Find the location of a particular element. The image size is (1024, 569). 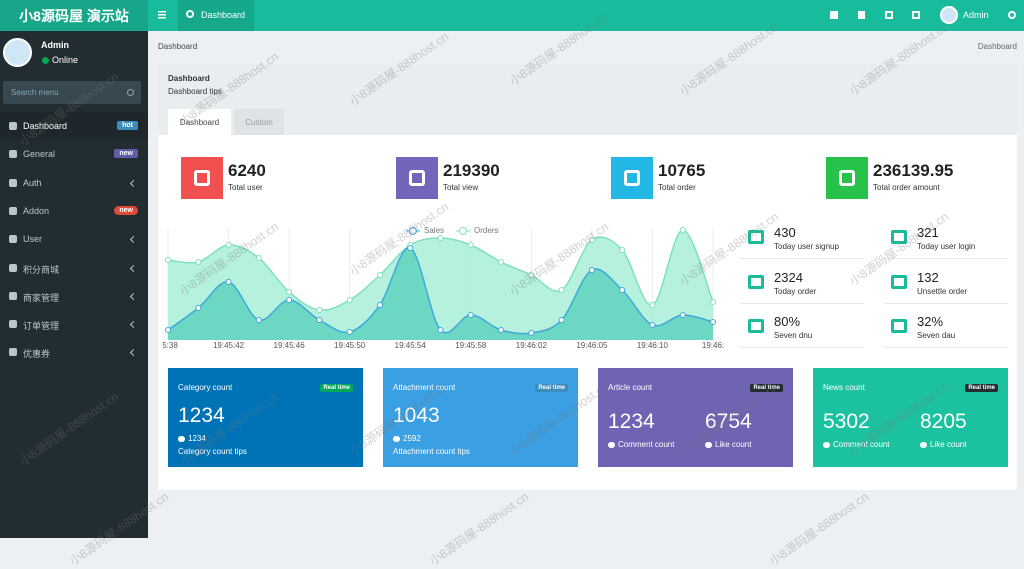

menu-item: 商家管理 is located at coordinates (74, 296).